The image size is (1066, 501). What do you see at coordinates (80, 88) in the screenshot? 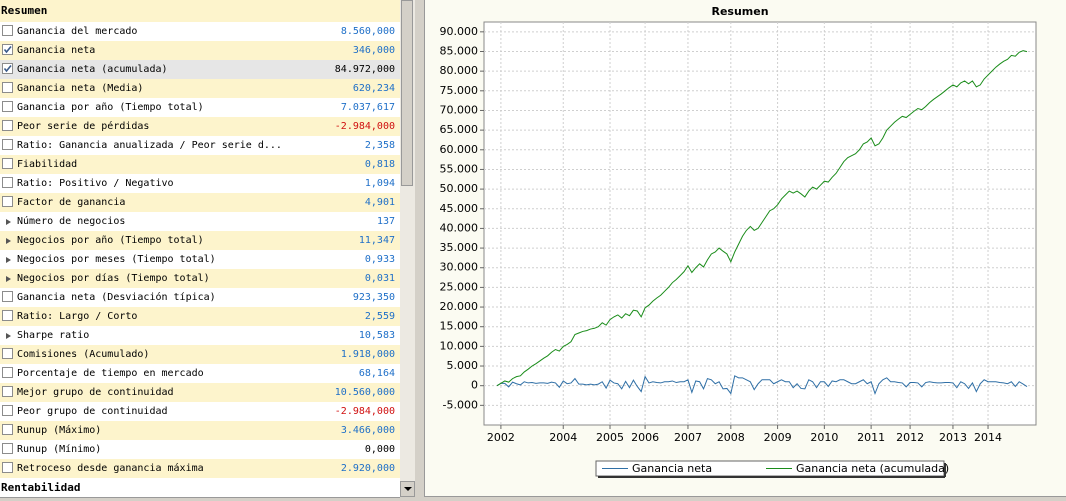
I see `row-label: Ganancia neta (Media)` at bounding box center [80, 88].